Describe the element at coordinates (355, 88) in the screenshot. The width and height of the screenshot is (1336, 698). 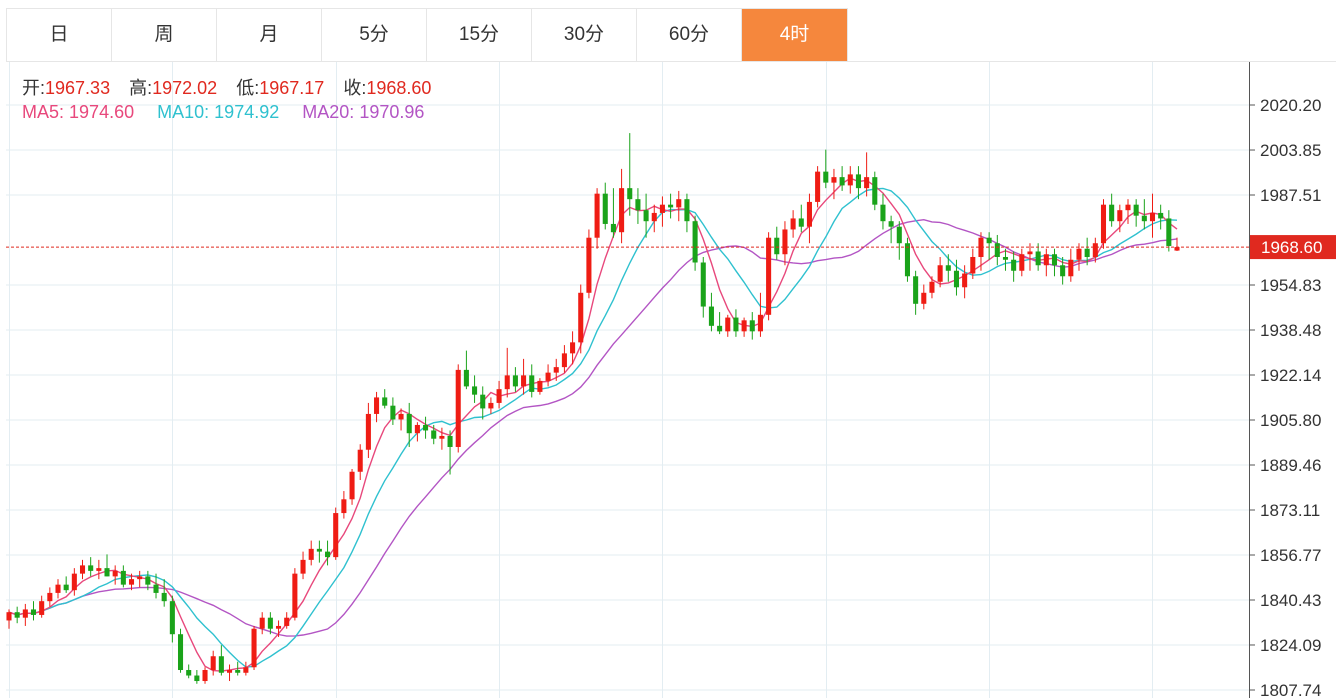
I see `close-label: 收:` at that location.